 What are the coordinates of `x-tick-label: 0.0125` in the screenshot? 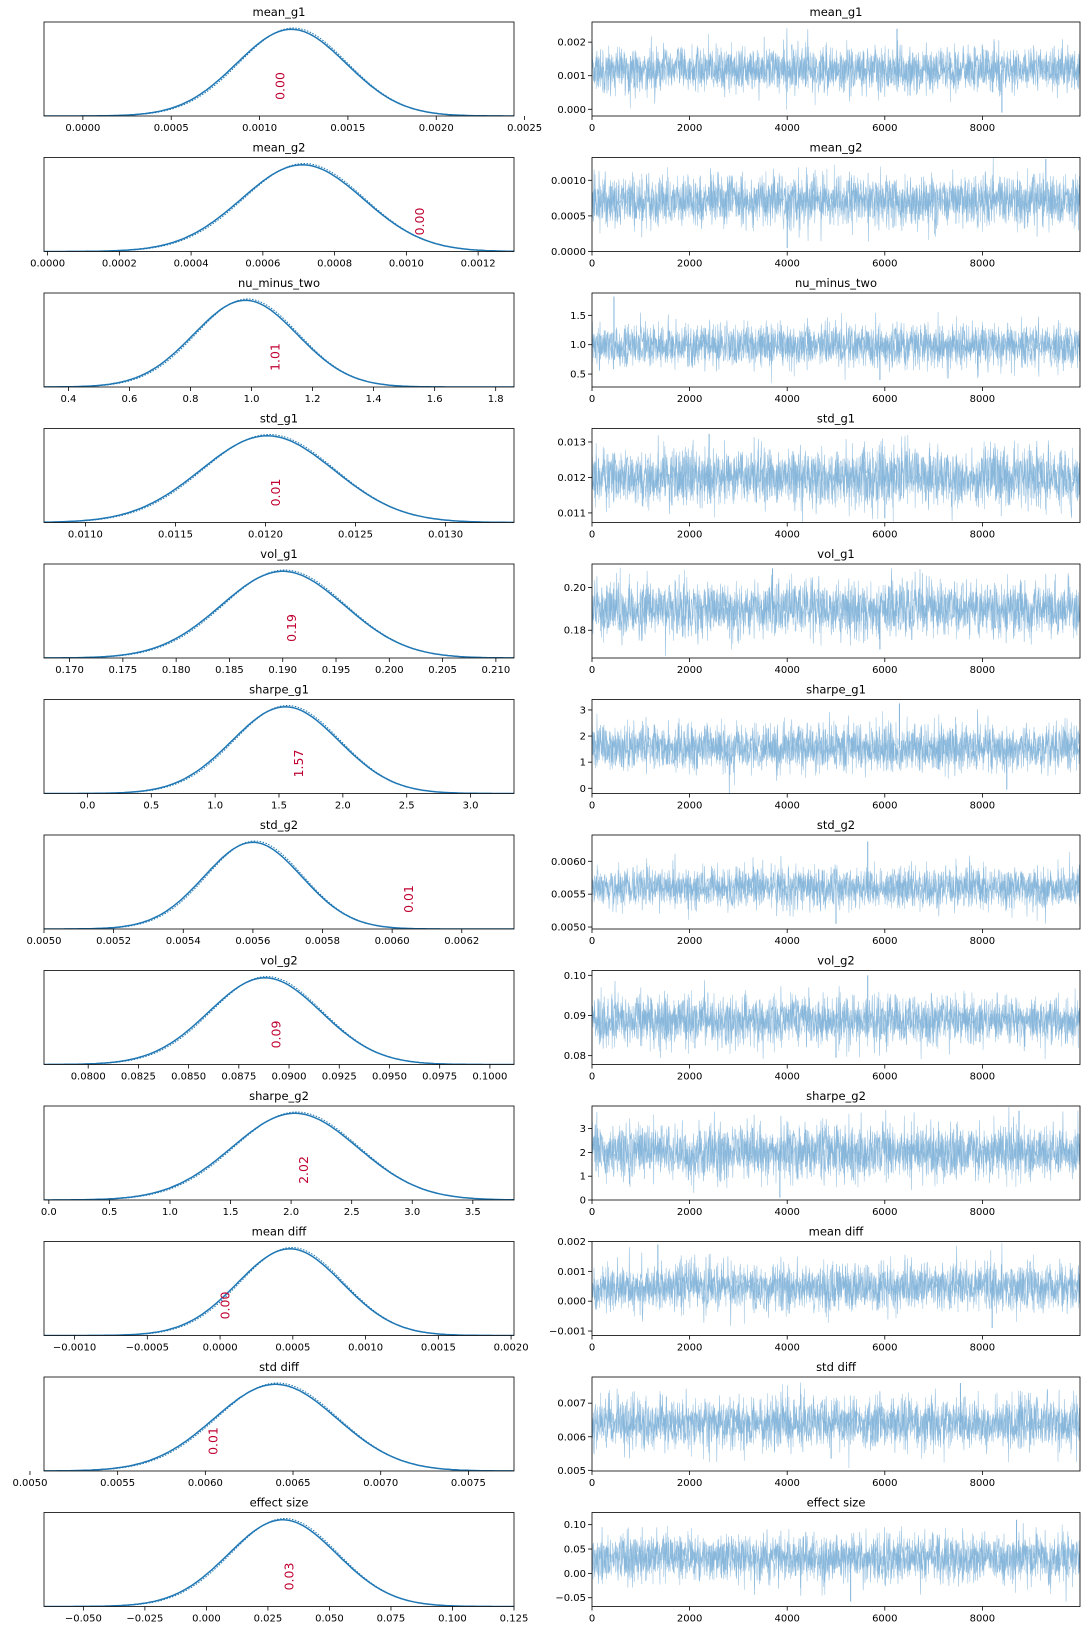 It's located at (355, 535).